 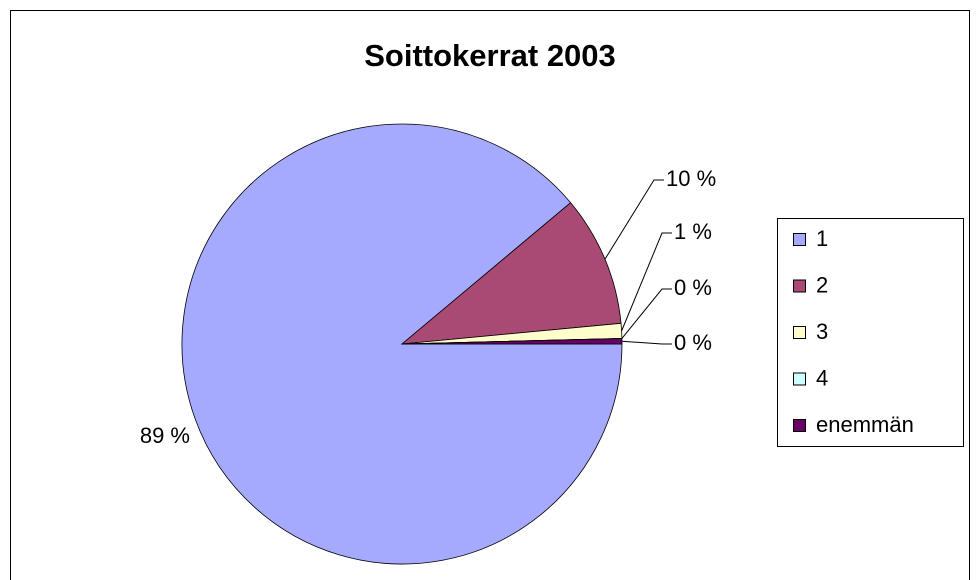 What do you see at coordinates (822, 284) in the screenshot?
I see `legend-label: 2` at bounding box center [822, 284].